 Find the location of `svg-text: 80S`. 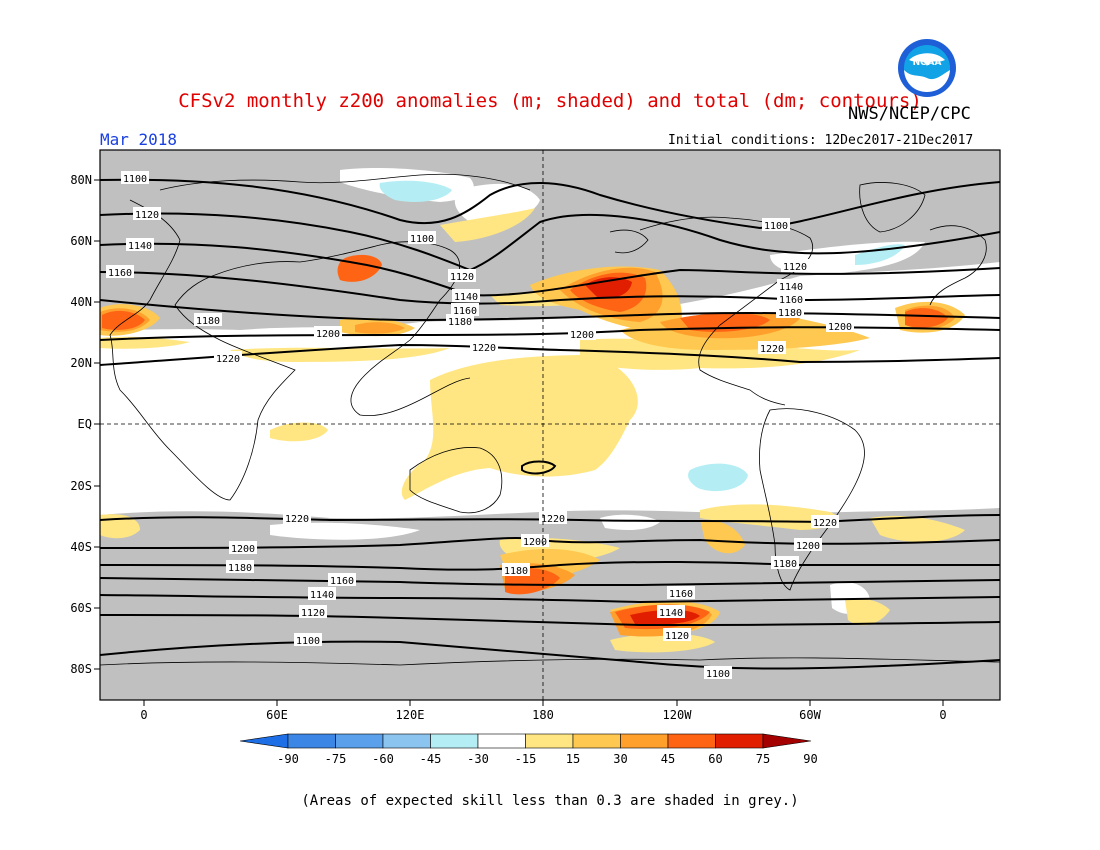

svg-text: 80S is located at coordinates (81, 669).